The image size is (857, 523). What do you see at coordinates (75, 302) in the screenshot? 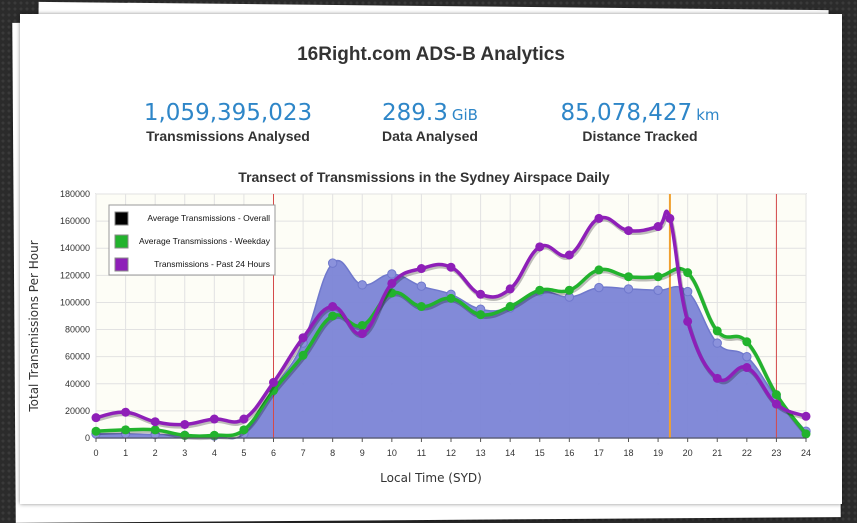
I see `y-tick-label: 100000` at bounding box center [75, 302].